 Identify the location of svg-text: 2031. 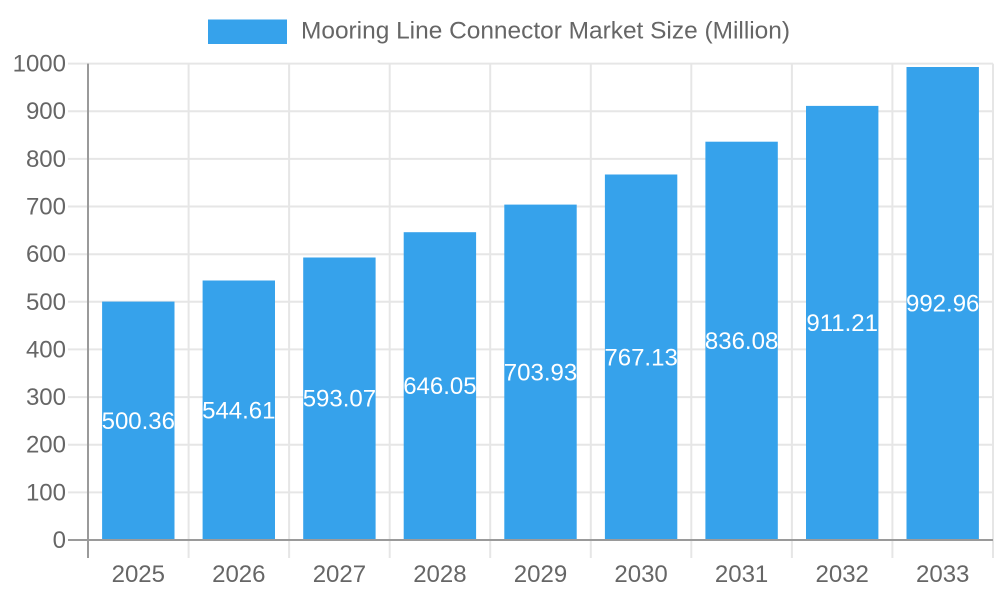
(741, 574).